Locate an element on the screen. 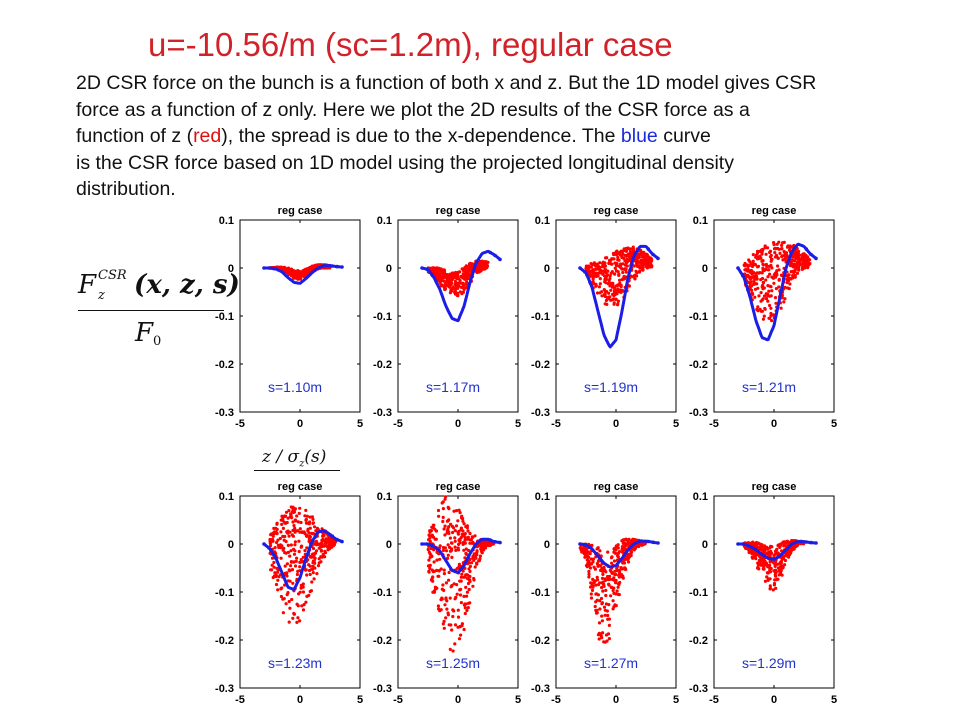 The image size is (960, 720). description-text-span: distribution. is located at coordinates (126, 189).